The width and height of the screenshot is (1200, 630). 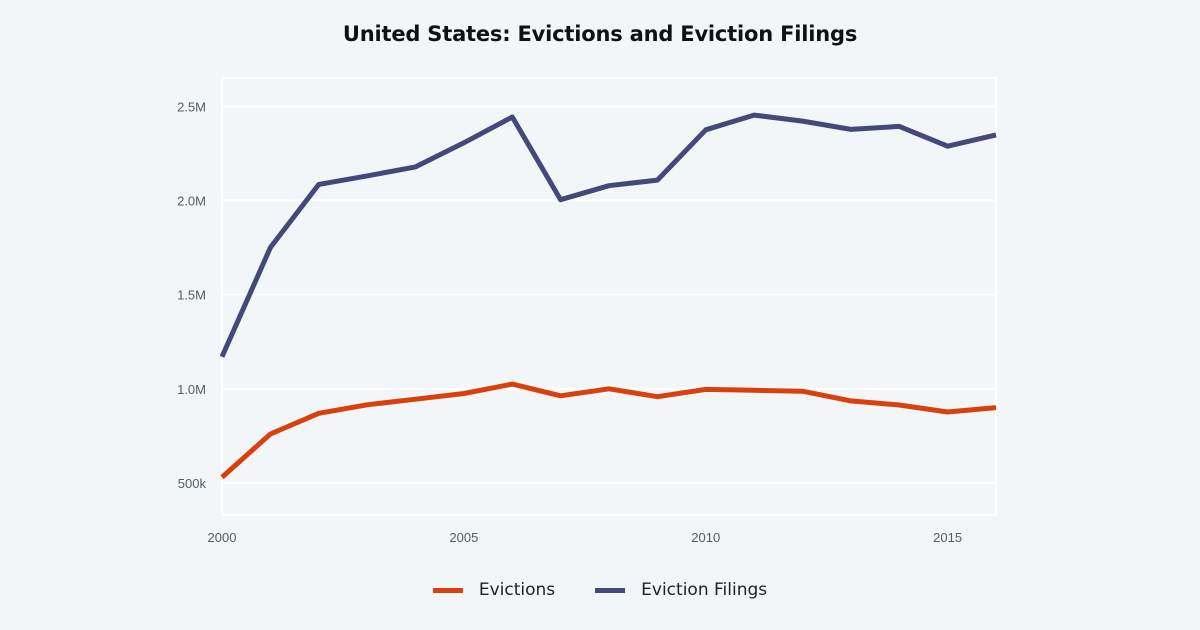 I want to click on legend-label: Evictions, so click(x=517, y=590).